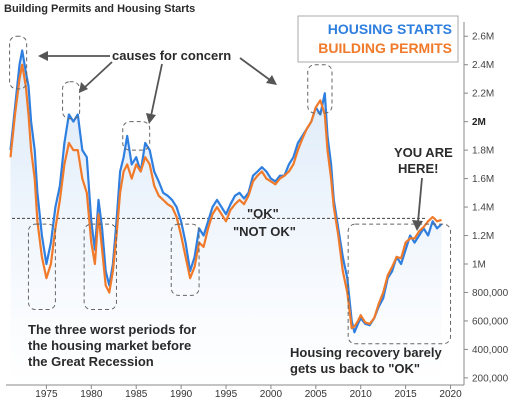 Image resolution: width=514 pixels, height=400 pixels. I want to click on y-tick-label: 1M, so click(479, 265).